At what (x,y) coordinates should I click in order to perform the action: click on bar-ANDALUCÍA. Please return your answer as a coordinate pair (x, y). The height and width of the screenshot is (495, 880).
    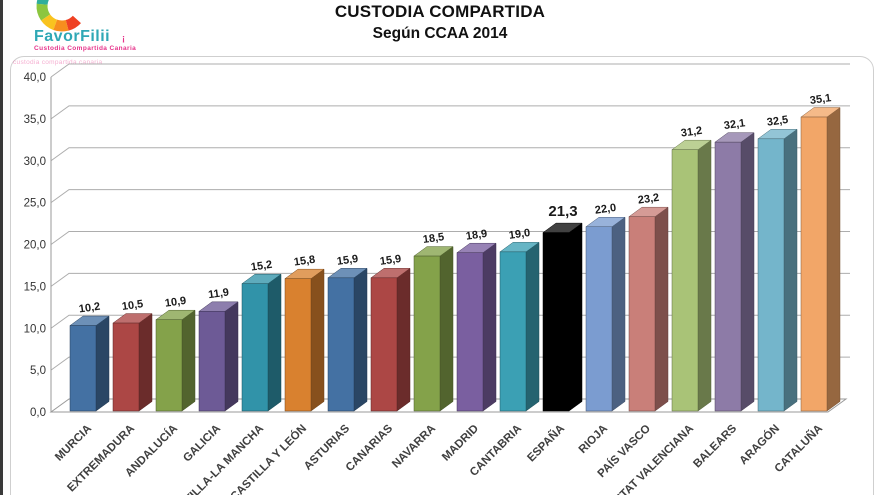
    Looking at the image, I should click on (175, 360).